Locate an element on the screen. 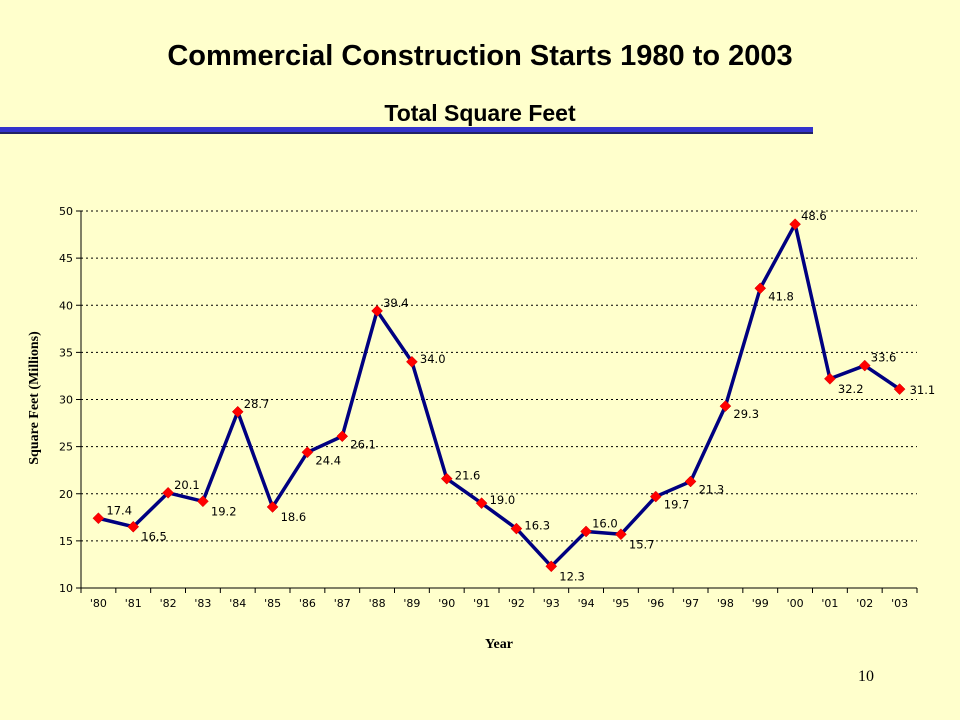  data-label-7: 26.1 is located at coordinates (363, 444).